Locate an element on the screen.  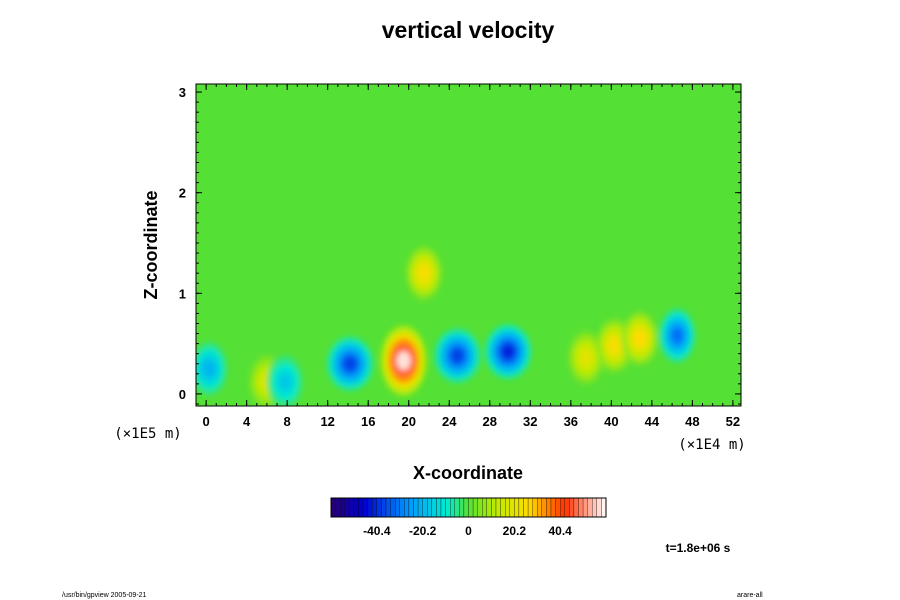
colorbar-tick-label: 40.4 is located at coordinates (560, 531).